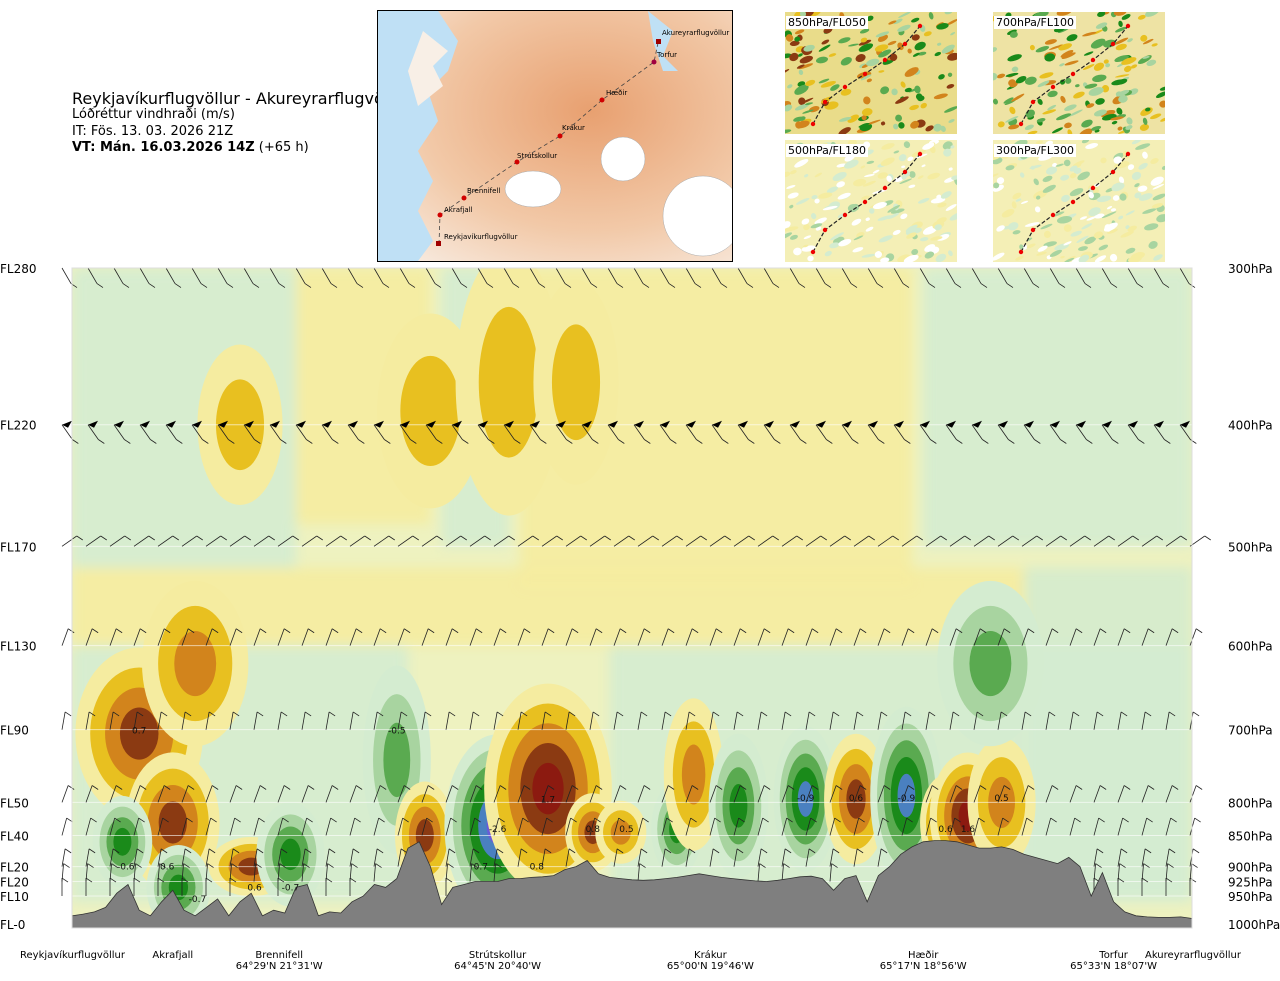  Describe the element at coordinates (632, 884) in the screenshot. I see `terrain-profile` at that location.